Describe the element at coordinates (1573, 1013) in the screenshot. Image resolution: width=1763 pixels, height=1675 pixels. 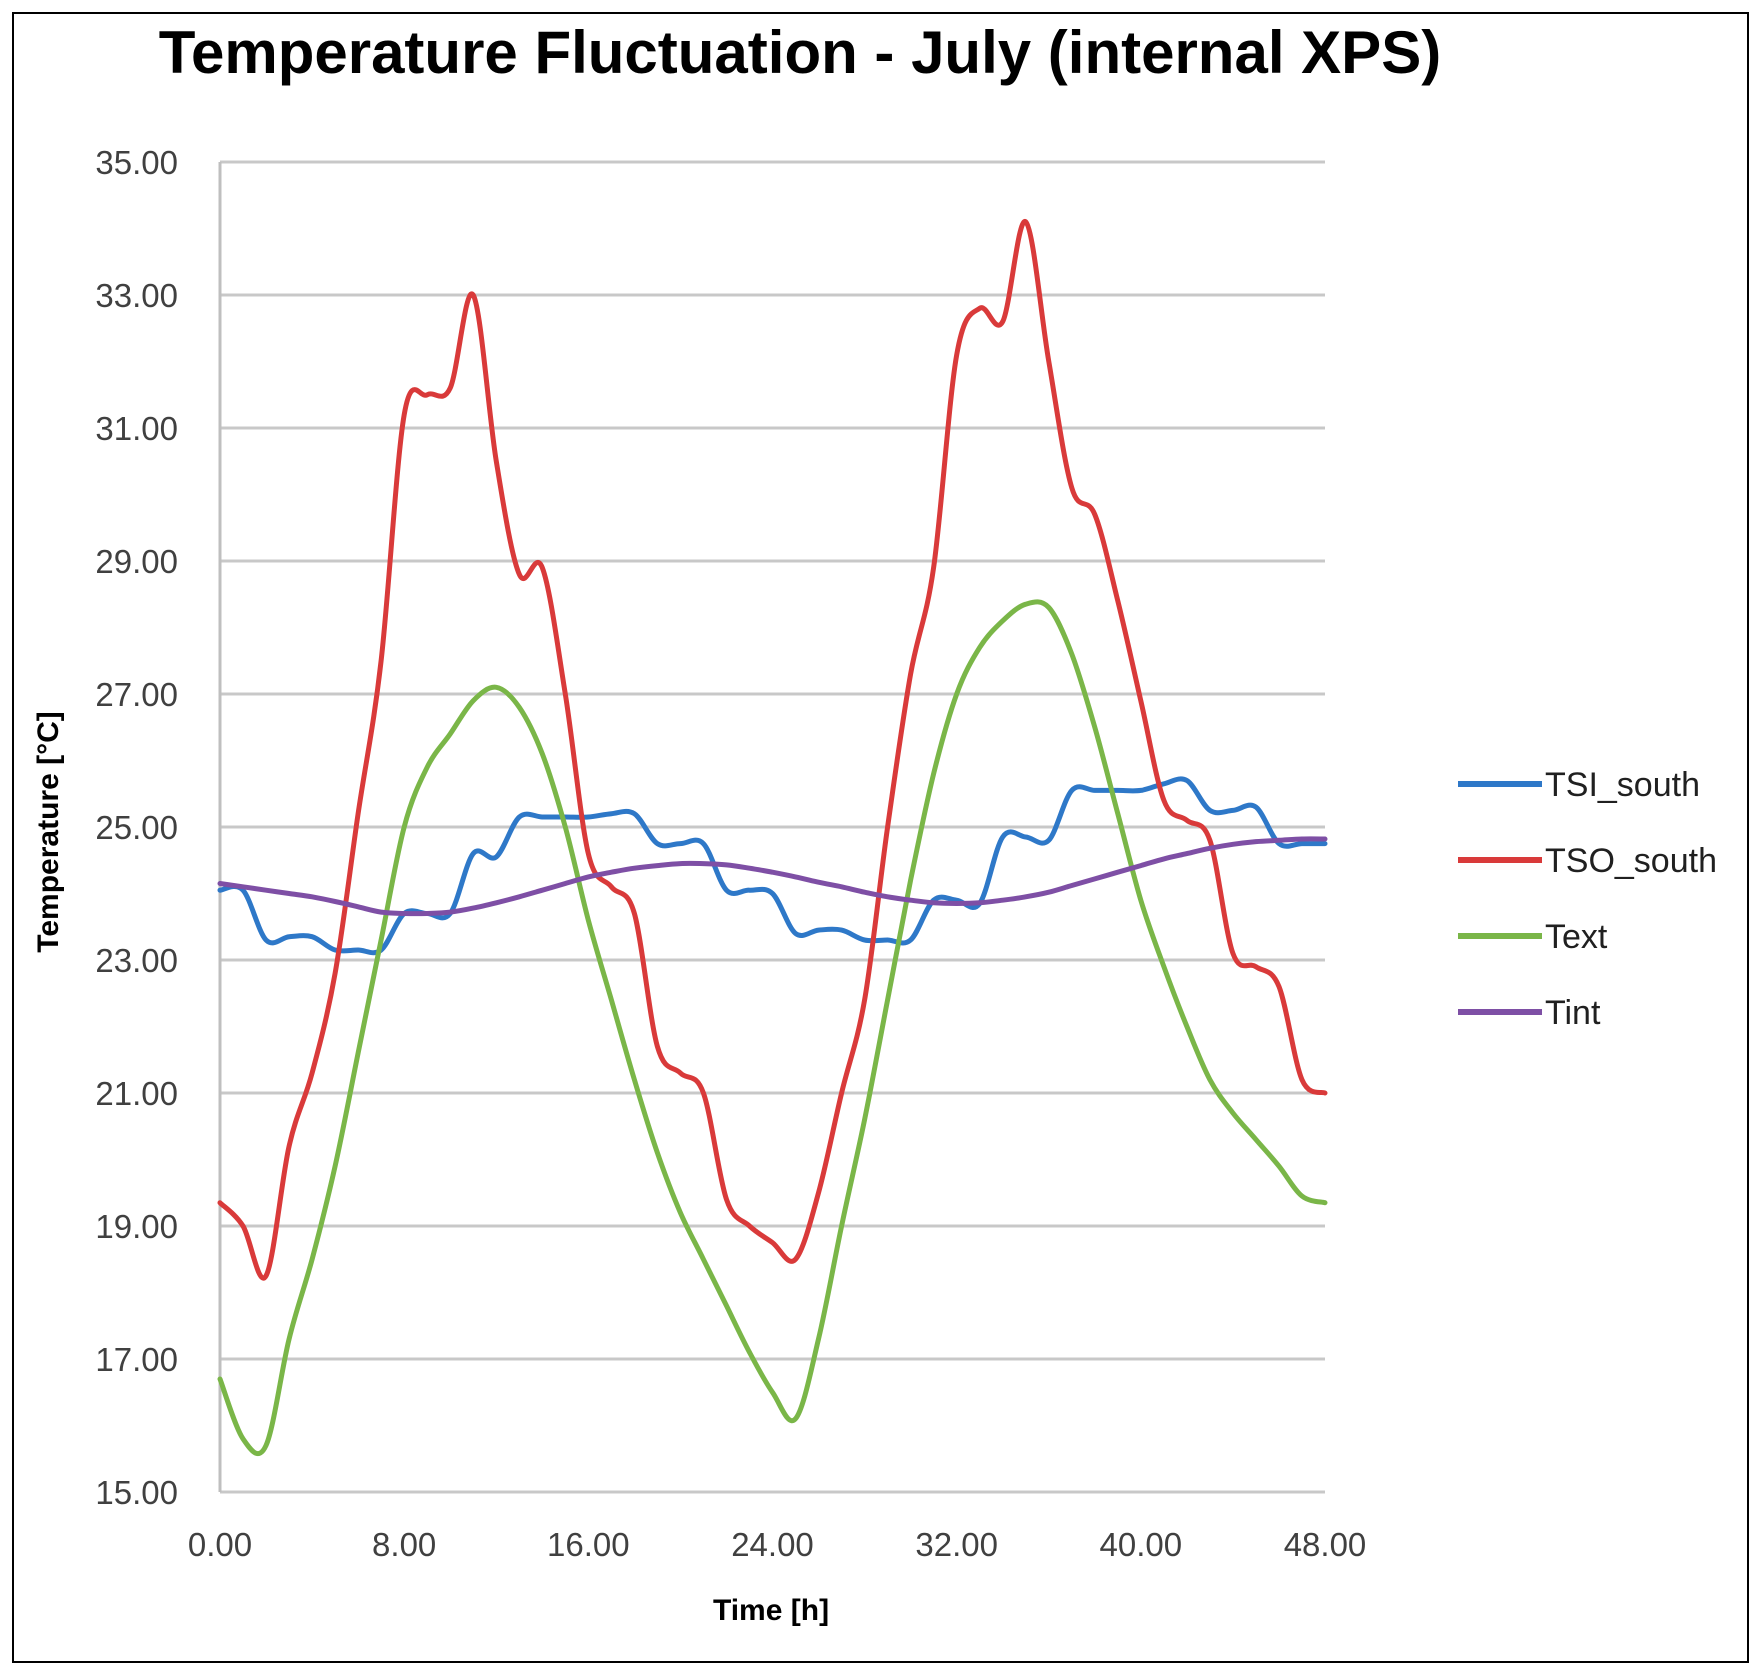
I see `legend-label: Tint` at that location.